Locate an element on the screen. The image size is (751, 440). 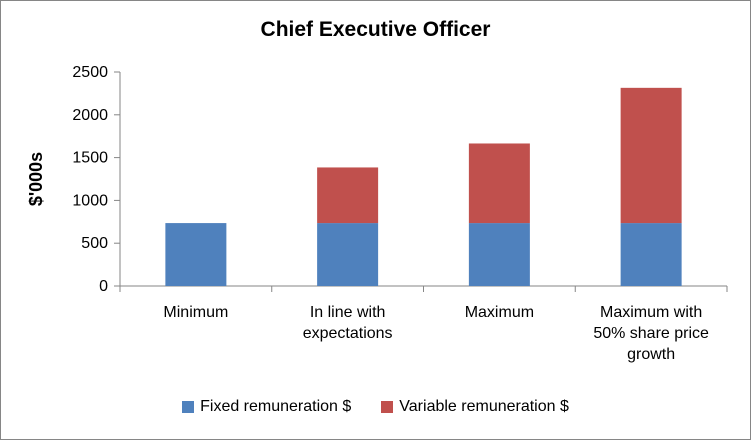
chart-title: Chief Executive Officer is located at coordinates (375, 29).